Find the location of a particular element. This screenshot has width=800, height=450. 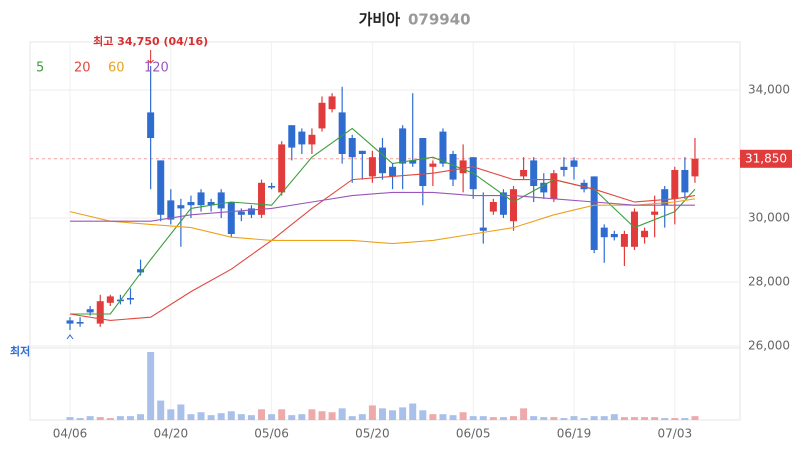

last-price-label: 31,850 is located at coordinates (766, 158).